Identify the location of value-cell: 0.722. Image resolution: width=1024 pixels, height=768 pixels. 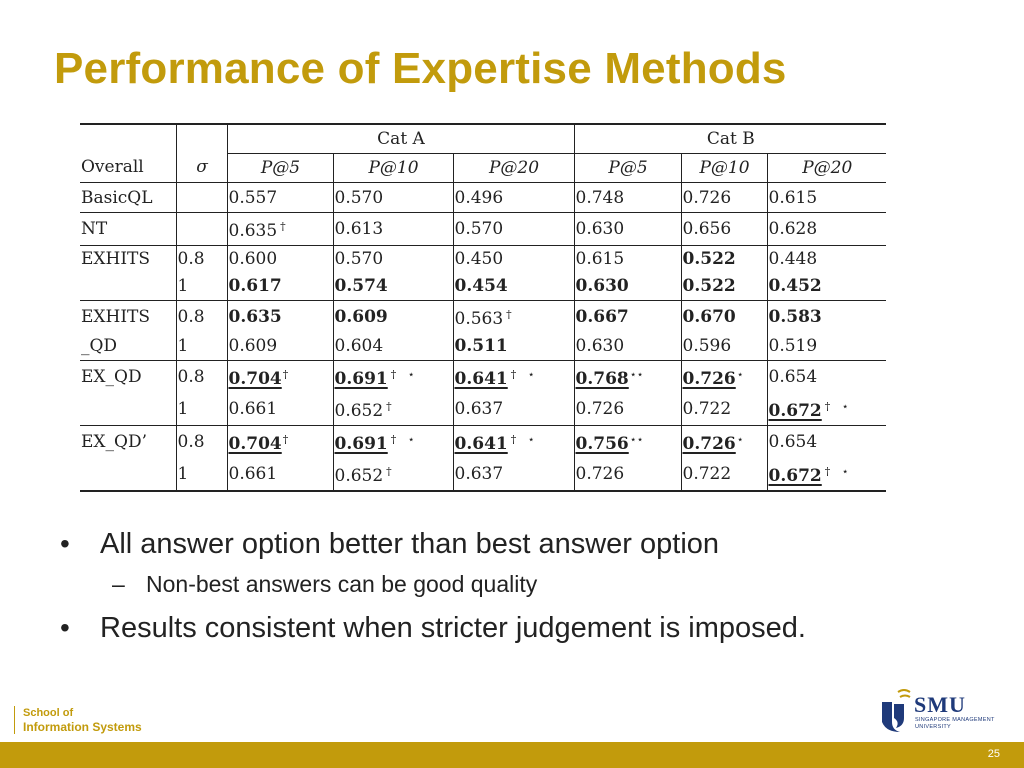
(724, 409).